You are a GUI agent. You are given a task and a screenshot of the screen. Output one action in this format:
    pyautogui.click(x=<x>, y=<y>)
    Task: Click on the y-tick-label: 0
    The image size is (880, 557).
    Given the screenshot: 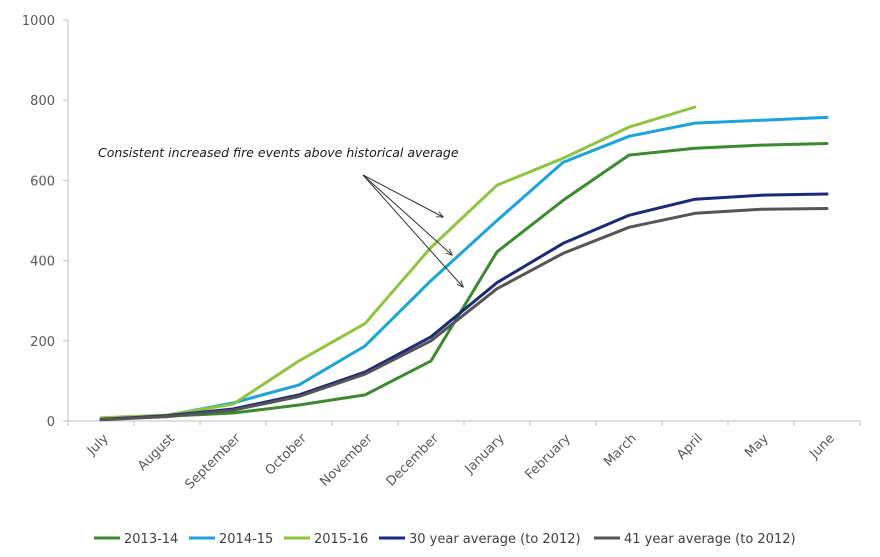 What is the action you would take?
    pyautogui.click(x=51, y=422)
    